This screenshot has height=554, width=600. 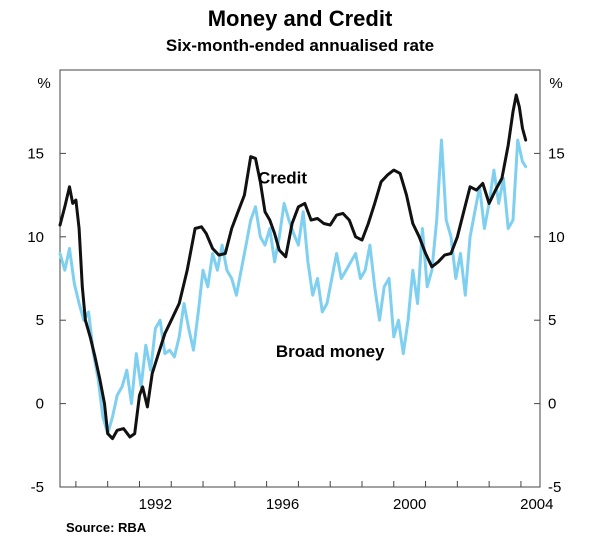 I want to click on y-tick-label-left: 5, so click(x=40, y=320).